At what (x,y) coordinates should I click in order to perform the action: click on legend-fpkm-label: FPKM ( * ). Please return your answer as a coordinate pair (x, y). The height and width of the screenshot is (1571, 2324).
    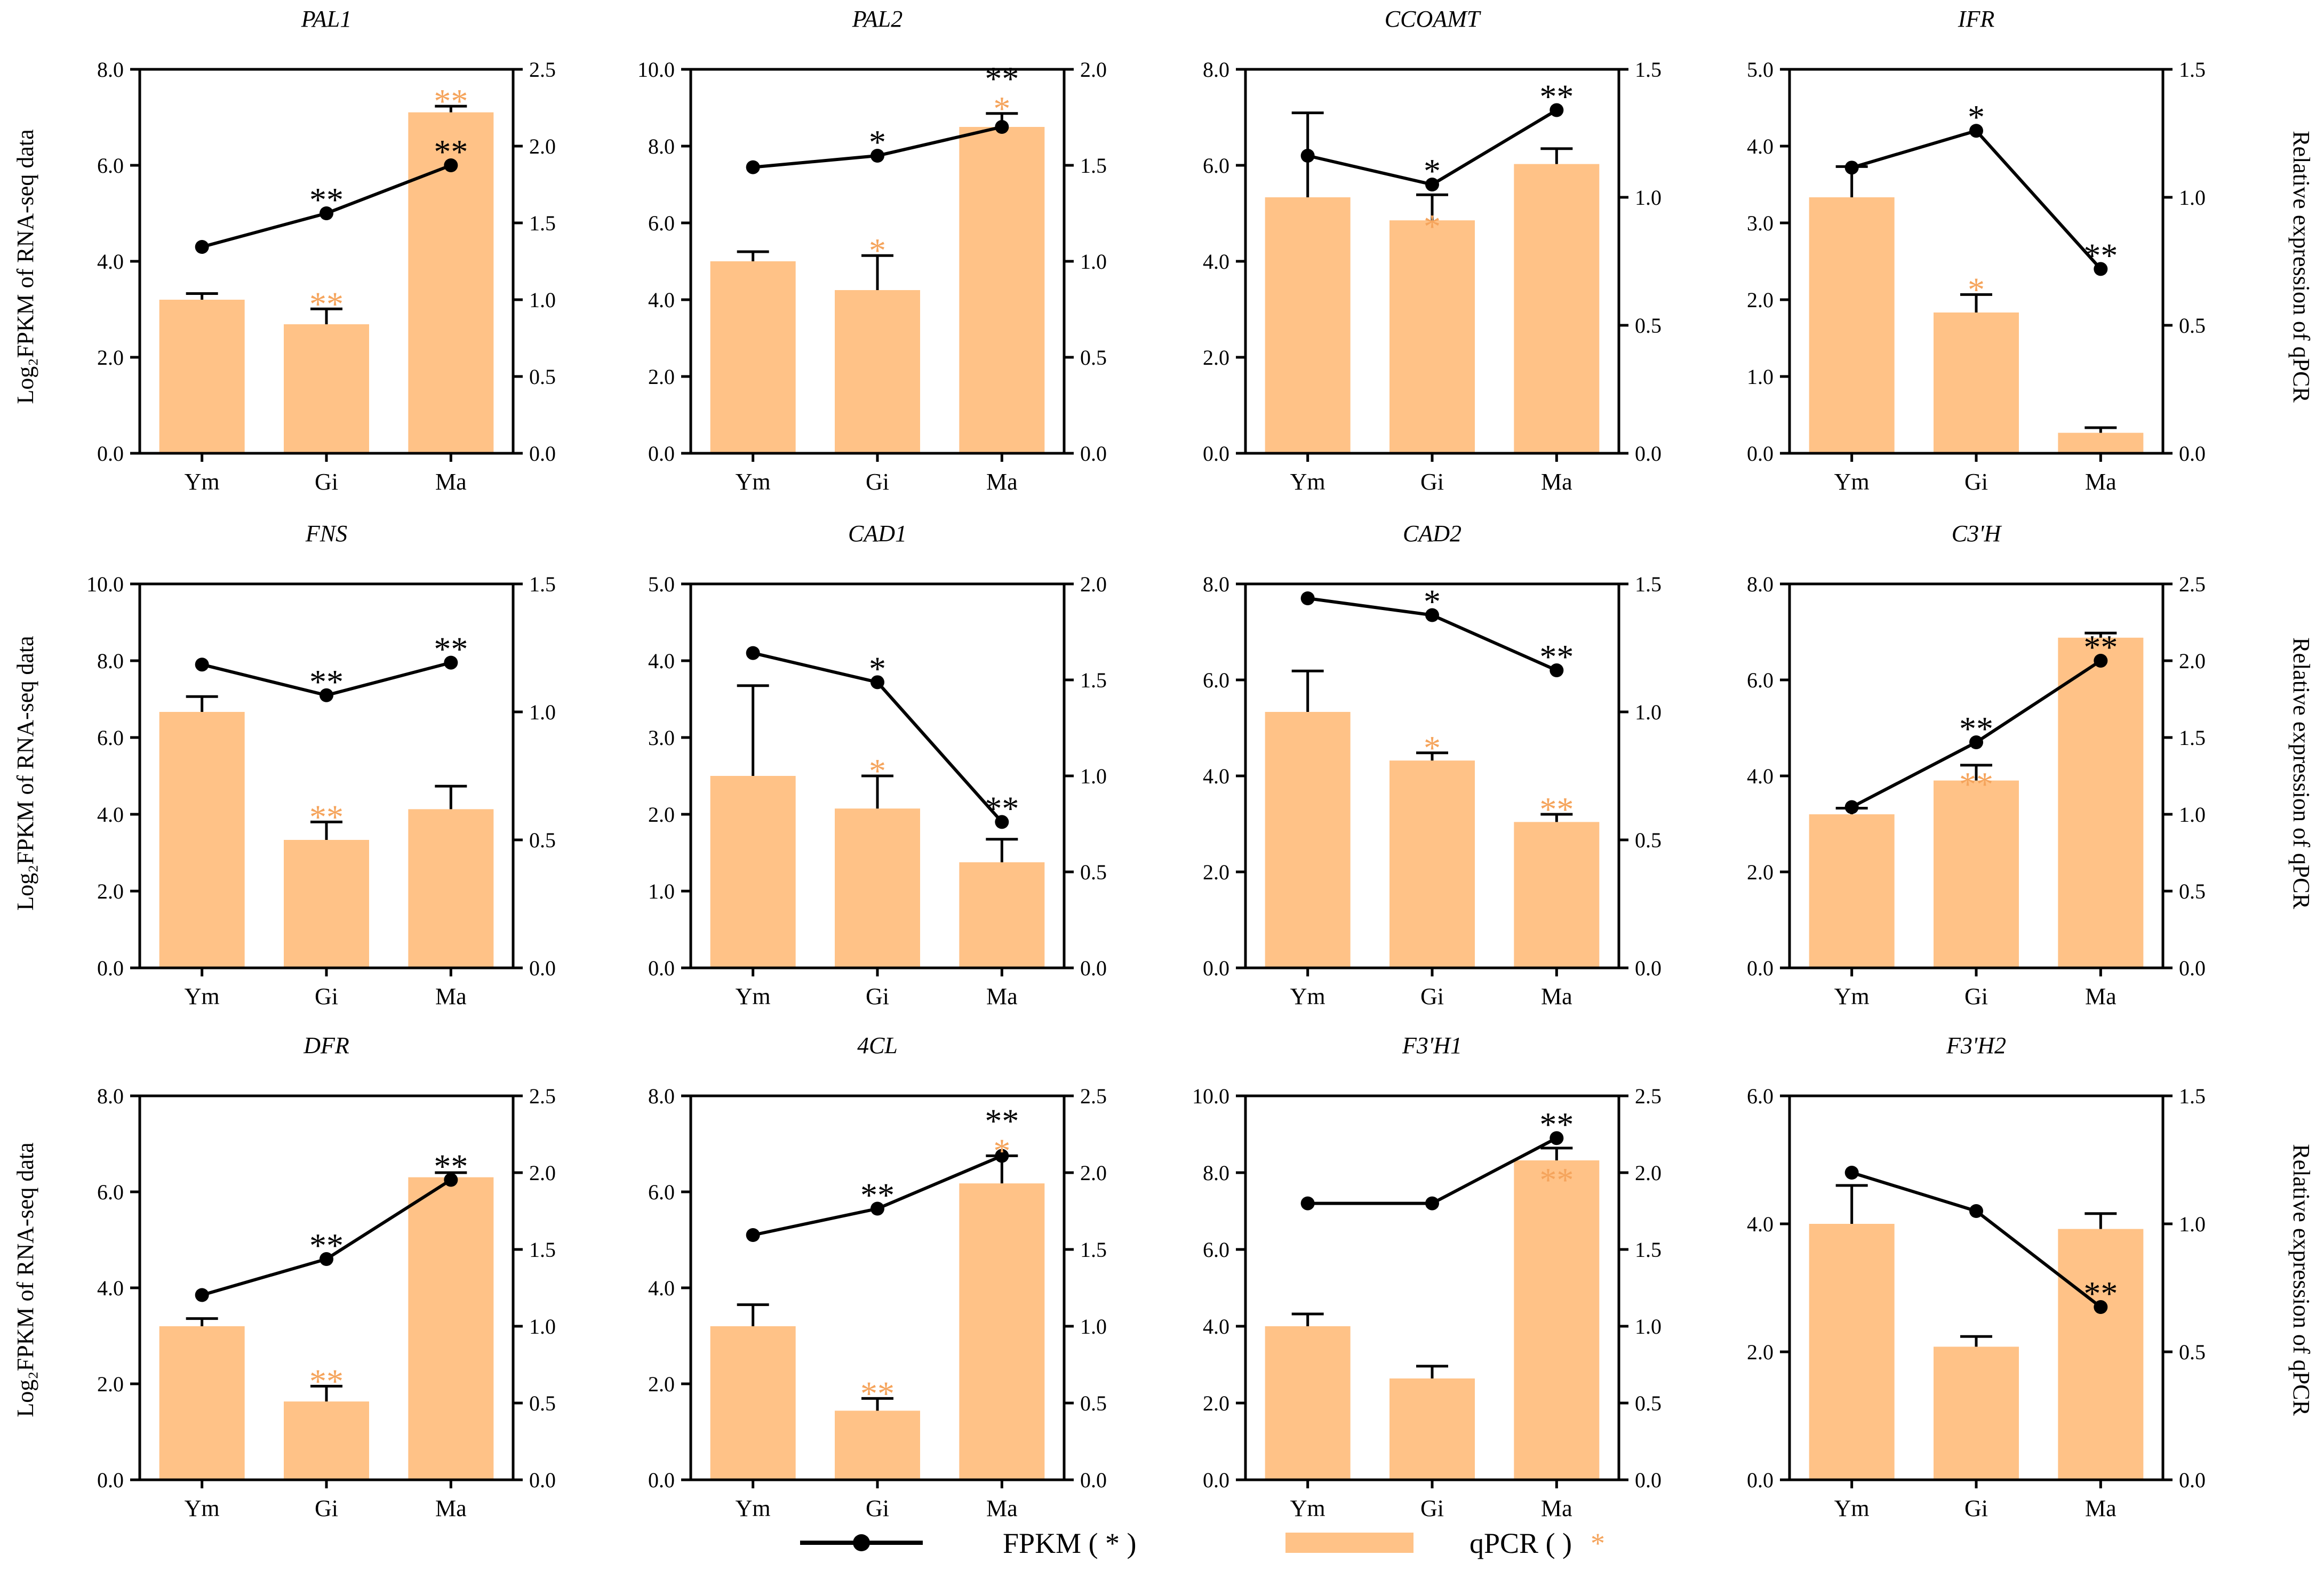
    Looking at the image, I should click on (1070, 1543).